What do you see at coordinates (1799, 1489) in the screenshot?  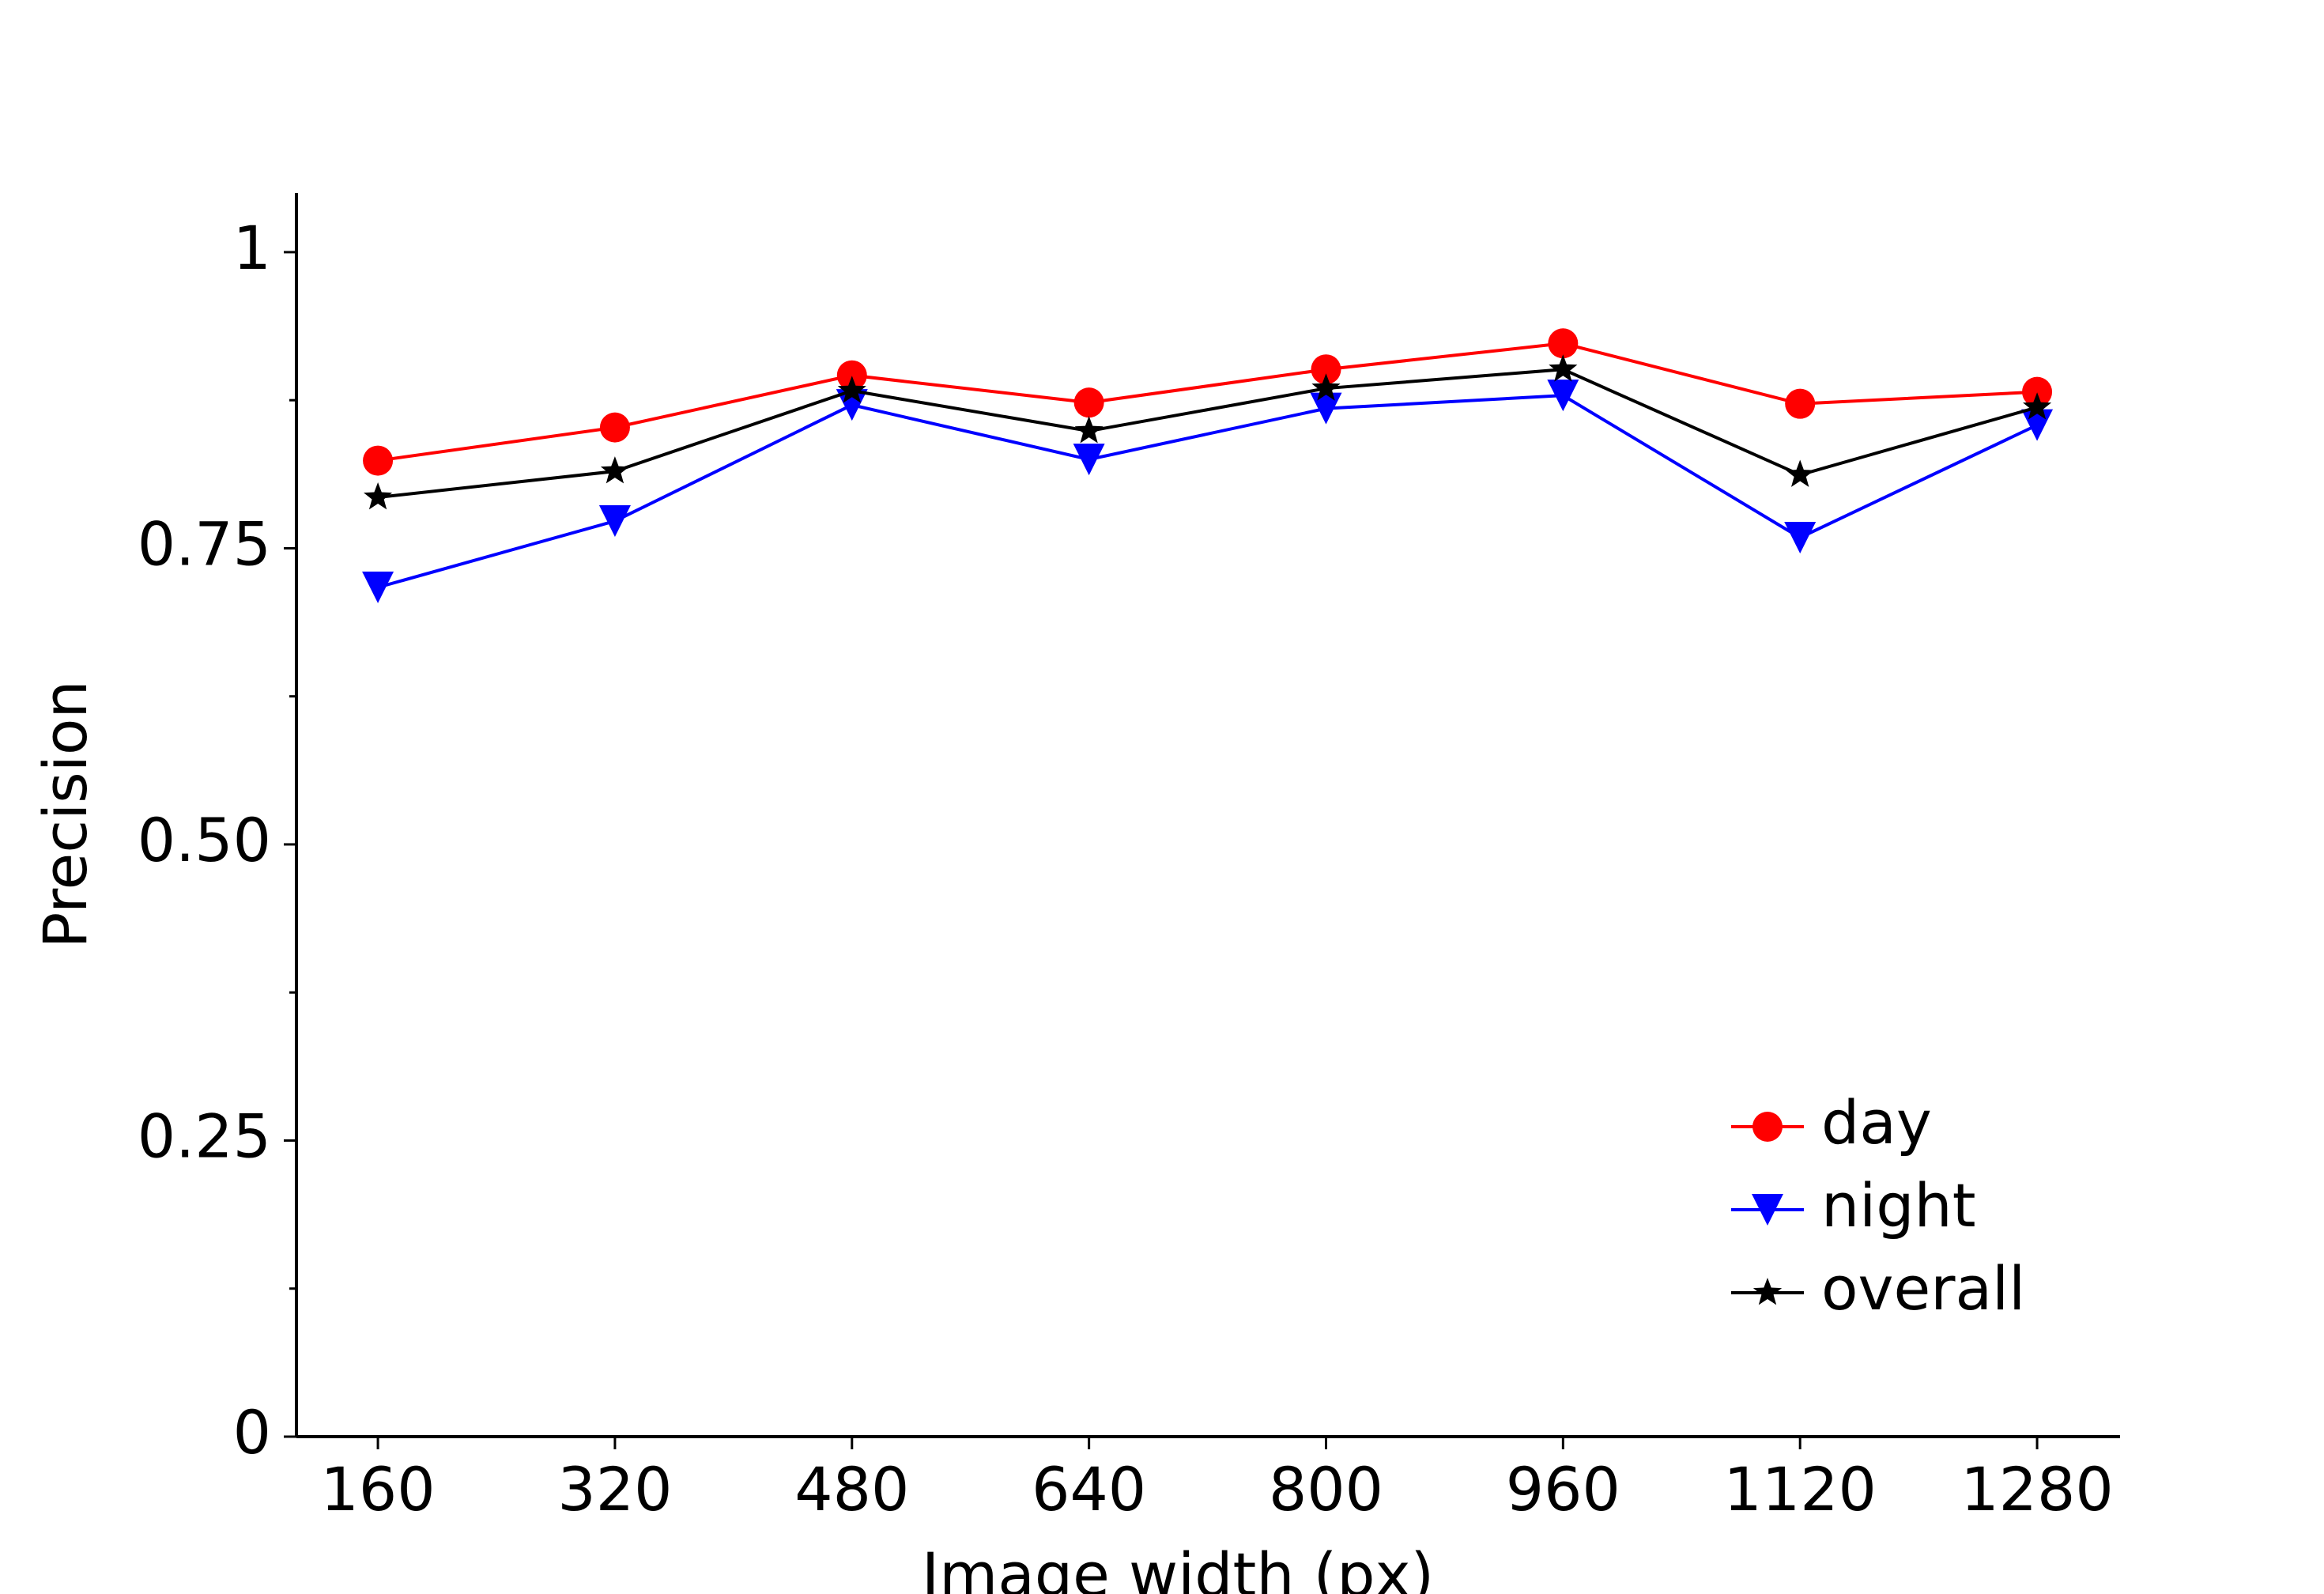 I see `x-tick-label: 1120` at bounding box center [1799, 1489].